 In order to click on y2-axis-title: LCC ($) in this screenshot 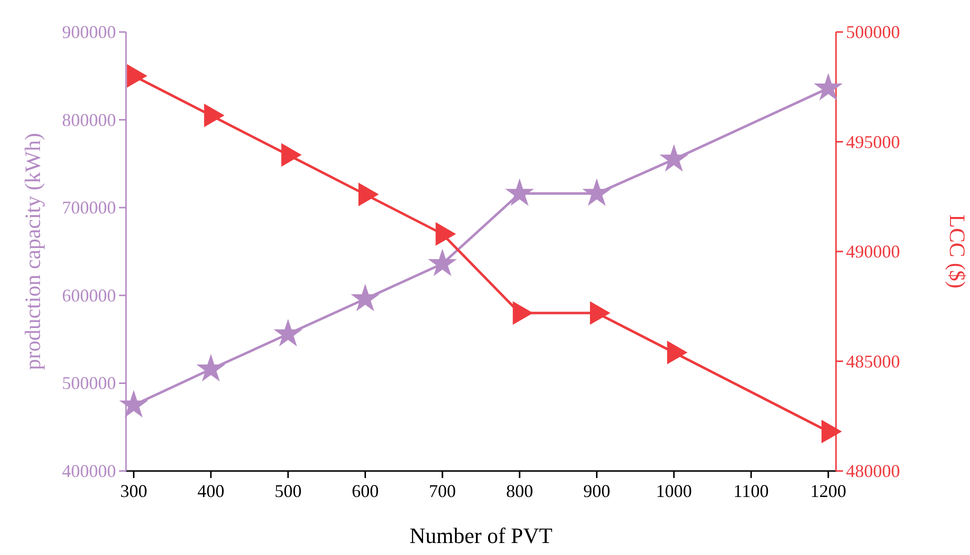, I will do `click(957, 251)`.